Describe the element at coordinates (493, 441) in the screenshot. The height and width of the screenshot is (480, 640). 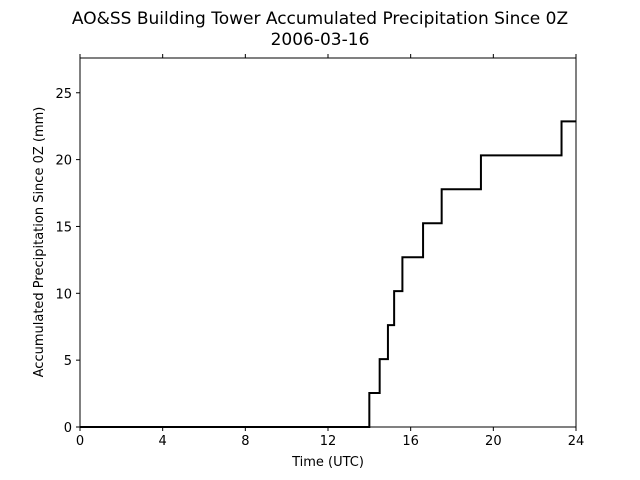
I see `x-tick-label: 20` at that location.